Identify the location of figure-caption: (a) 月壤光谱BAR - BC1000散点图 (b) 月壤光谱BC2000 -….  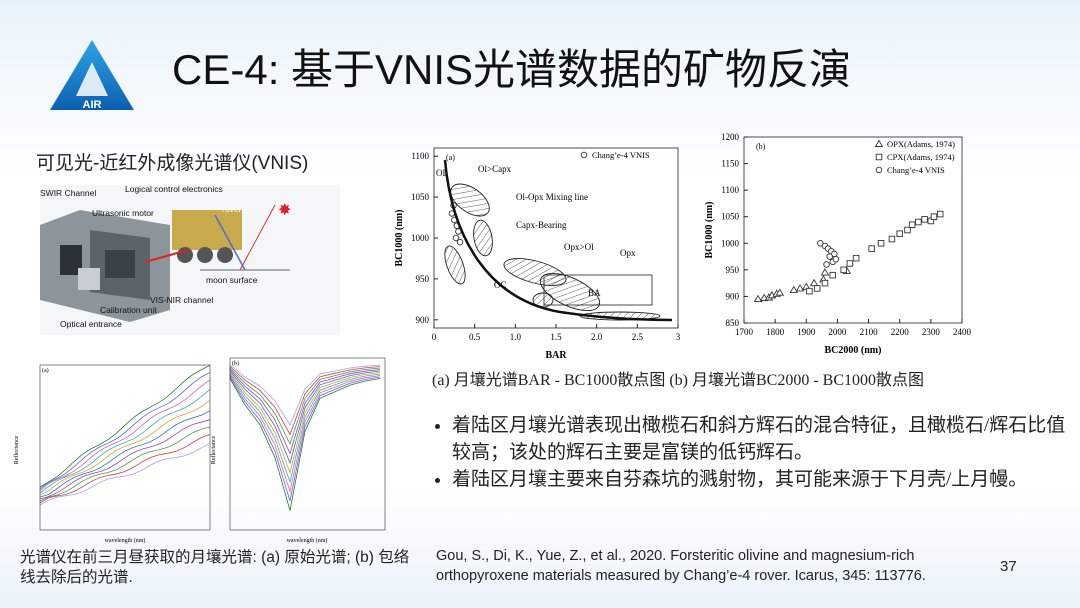
(678, 380).